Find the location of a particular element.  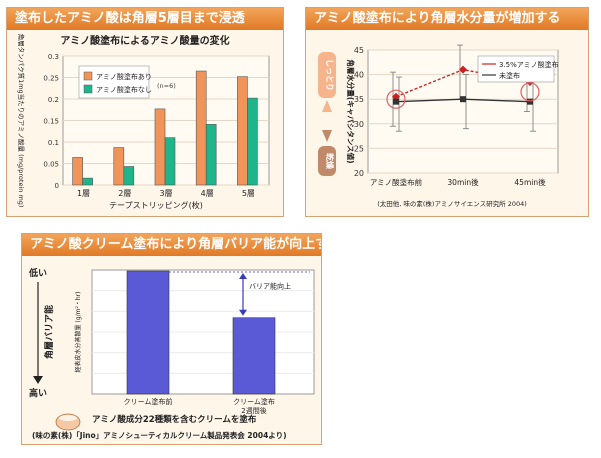

chart2-moist-badge is located at coordinates (327, 75).